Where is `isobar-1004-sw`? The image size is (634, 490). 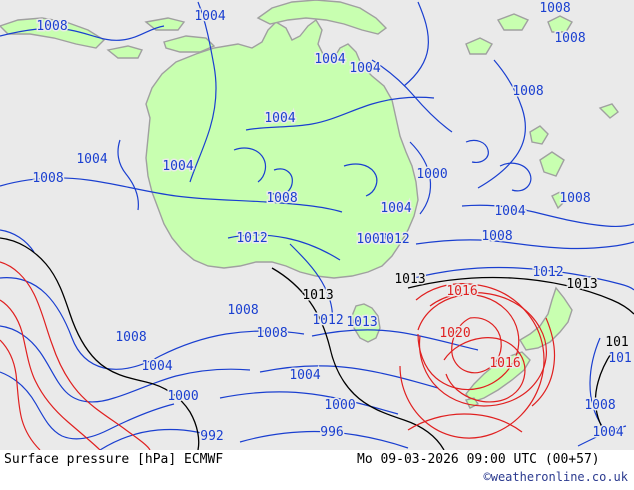 isobar-1004-sw is located at coordinates (125, 364).